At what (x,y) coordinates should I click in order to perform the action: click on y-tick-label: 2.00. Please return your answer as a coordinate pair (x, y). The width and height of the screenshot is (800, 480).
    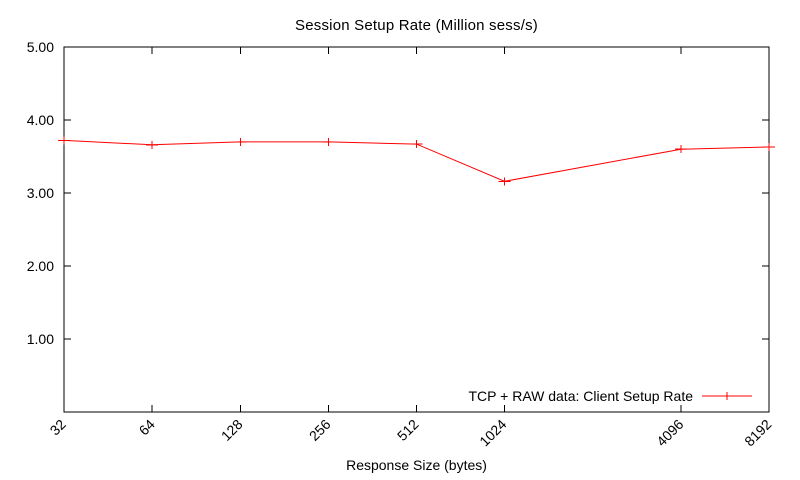
    Looking at the image, I should click on (40, 266).